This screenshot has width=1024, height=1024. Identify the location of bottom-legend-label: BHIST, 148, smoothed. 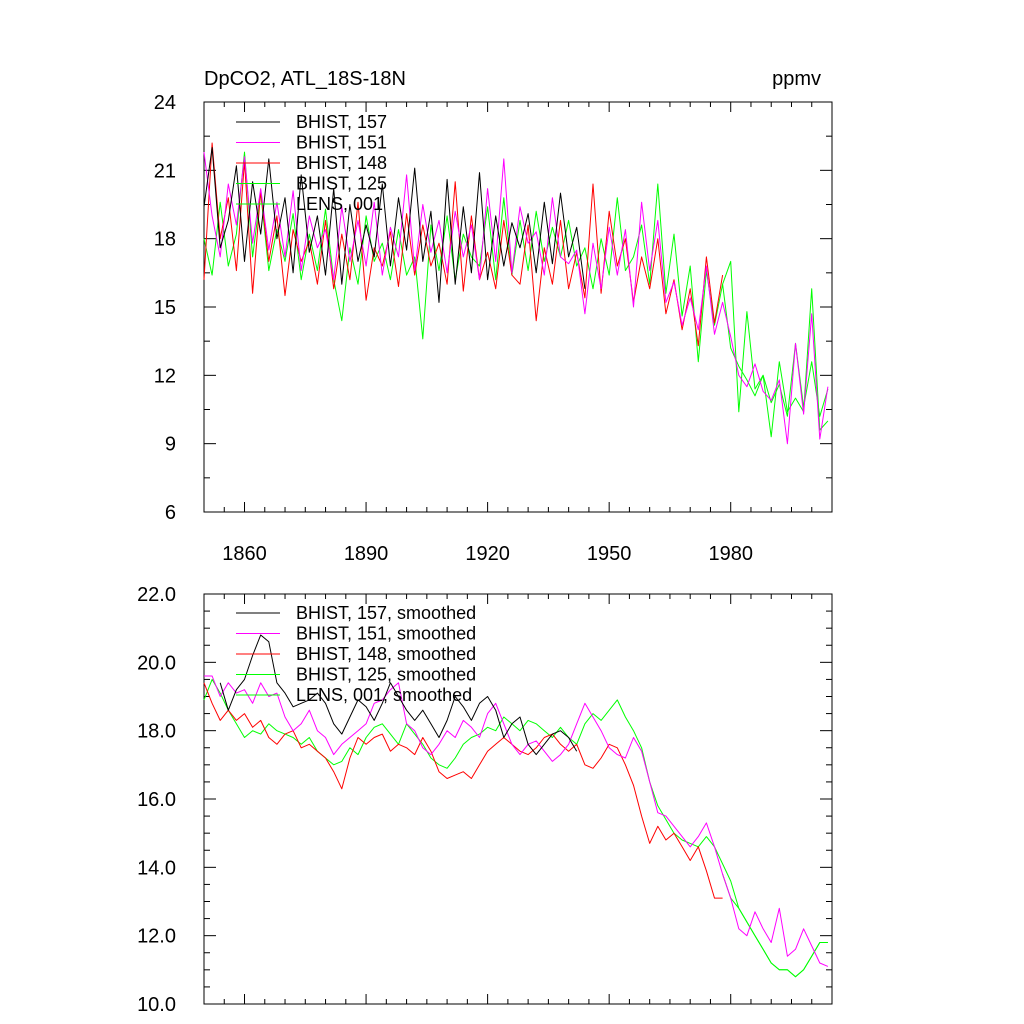
(386, 654).